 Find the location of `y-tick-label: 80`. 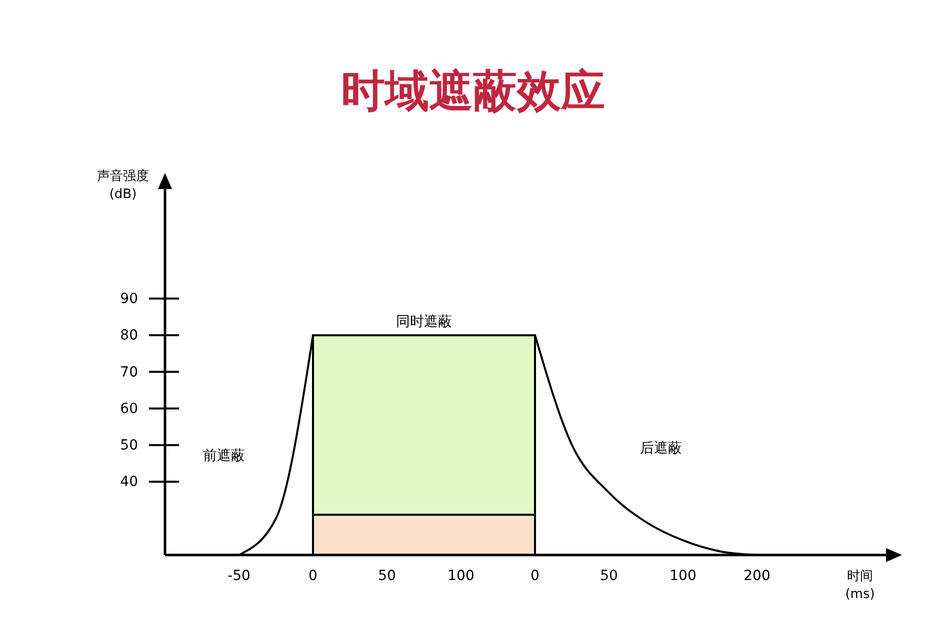

y-tick-label: 80 is located at coordinates (129, 336).